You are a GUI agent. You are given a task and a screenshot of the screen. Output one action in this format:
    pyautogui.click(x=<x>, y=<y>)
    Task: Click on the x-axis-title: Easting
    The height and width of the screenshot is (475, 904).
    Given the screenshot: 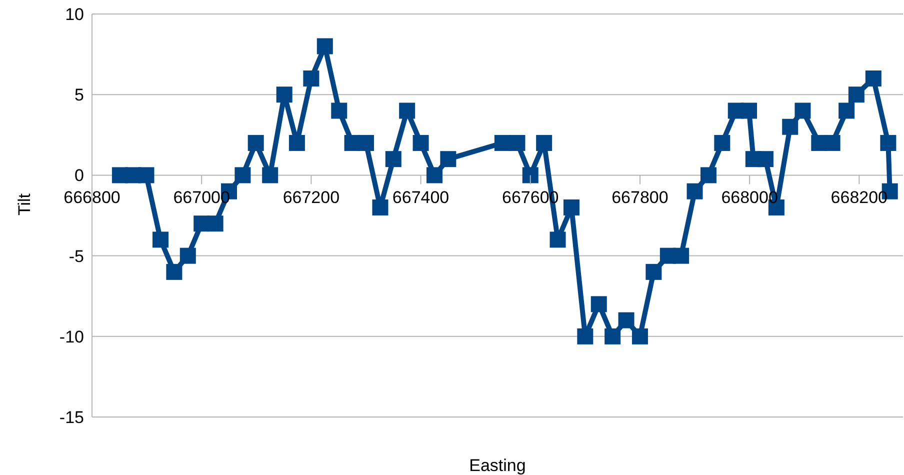 What is the action you would take?
    pyautogui.click(x=497, y=465)
    